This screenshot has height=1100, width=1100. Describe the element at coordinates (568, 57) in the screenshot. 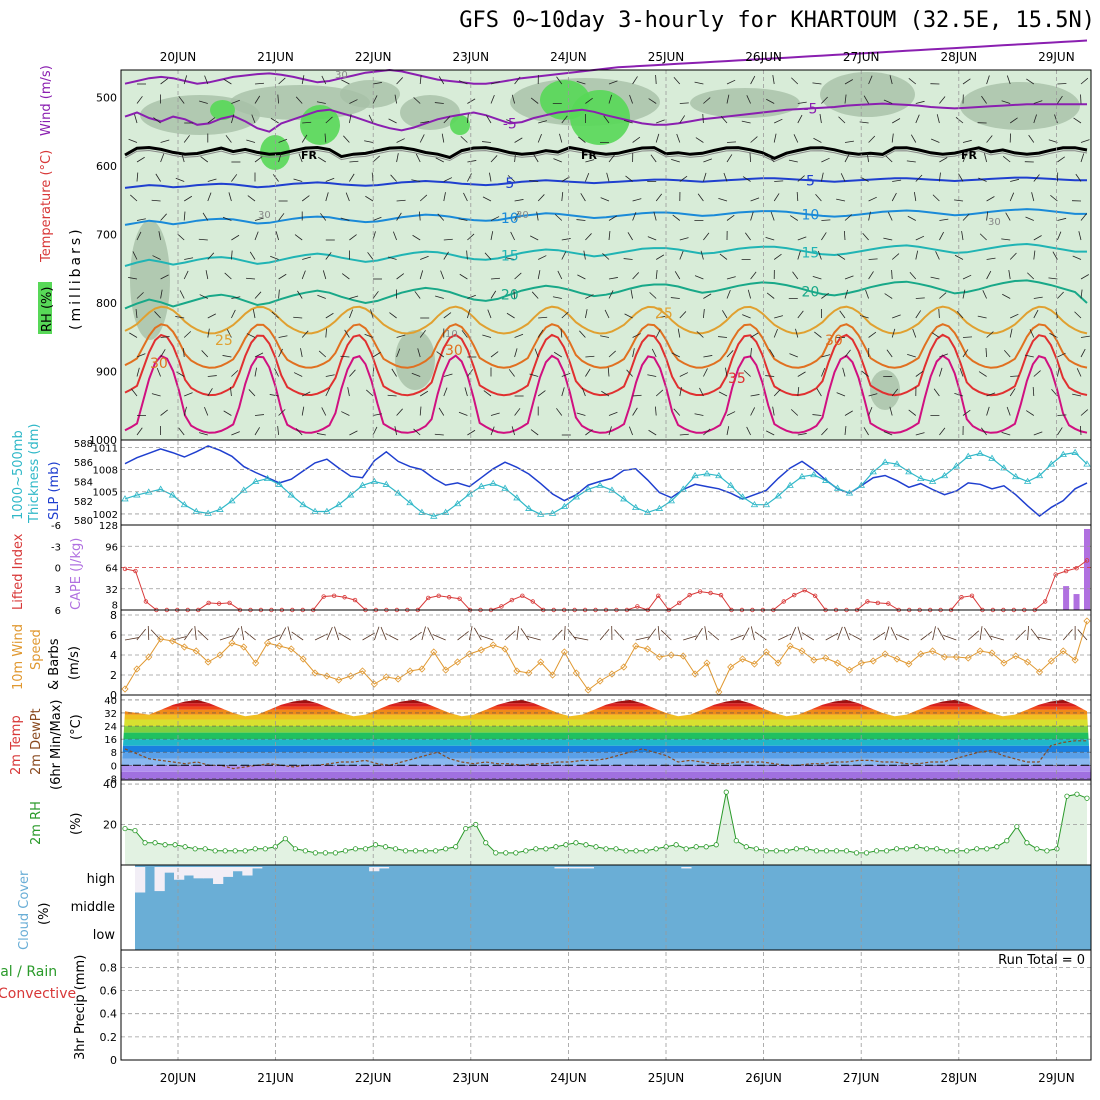

I see `day-label-top: 24JUN` at that location.